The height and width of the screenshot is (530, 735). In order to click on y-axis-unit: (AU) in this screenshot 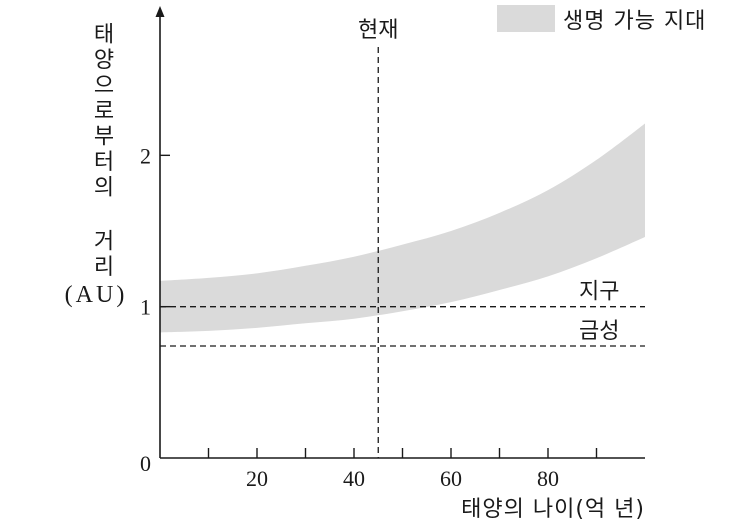, I will do `click(96, 295)`.